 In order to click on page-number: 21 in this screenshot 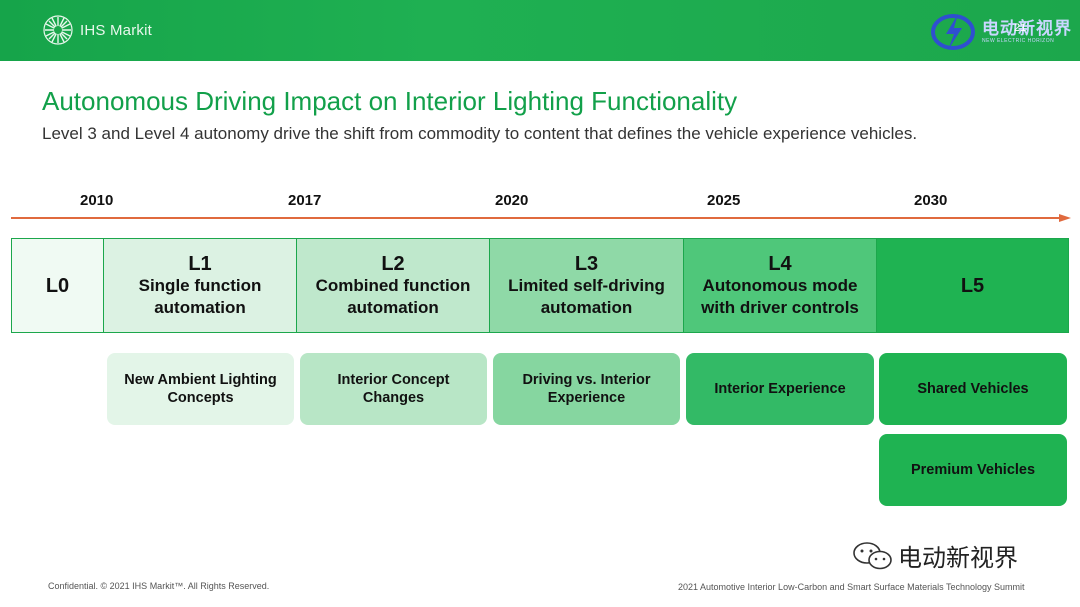, I will do `click(1020, 28)`.